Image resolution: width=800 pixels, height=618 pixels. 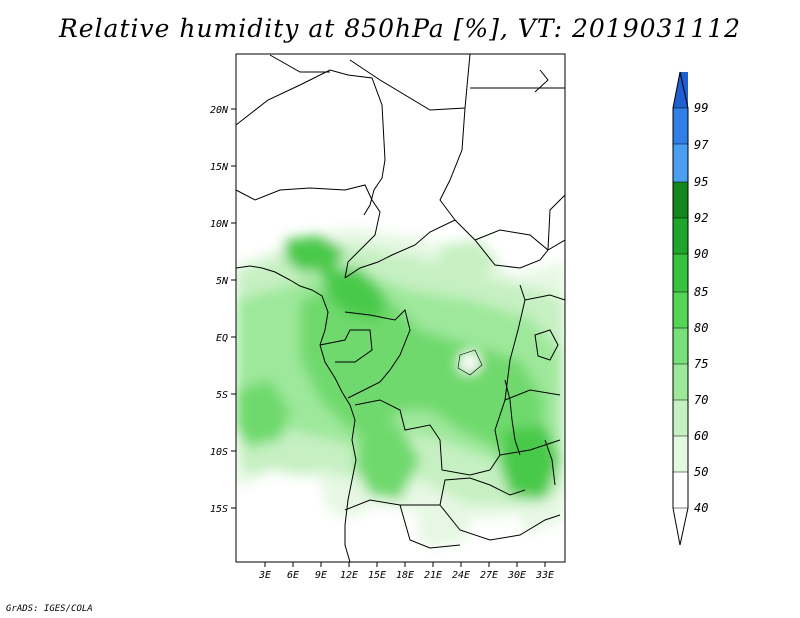 I want to click on humidity-patch-ne, so click(x=470, y=260).